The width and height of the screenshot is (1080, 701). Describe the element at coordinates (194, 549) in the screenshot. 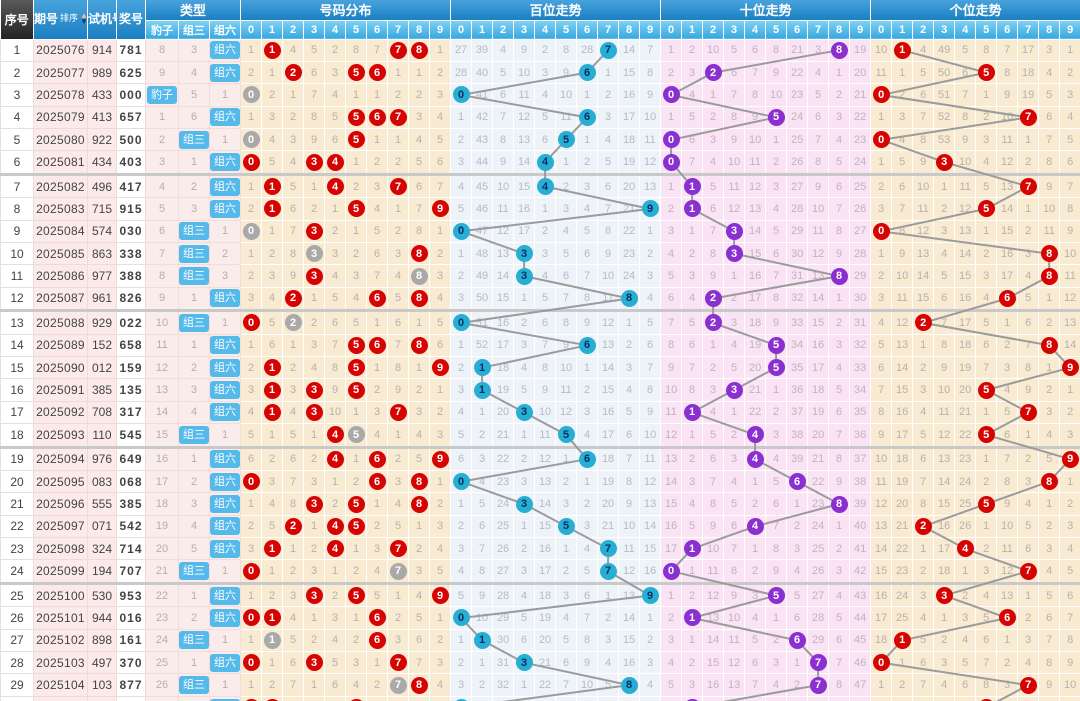

I see `type-zusan-cell: 5` at that location.